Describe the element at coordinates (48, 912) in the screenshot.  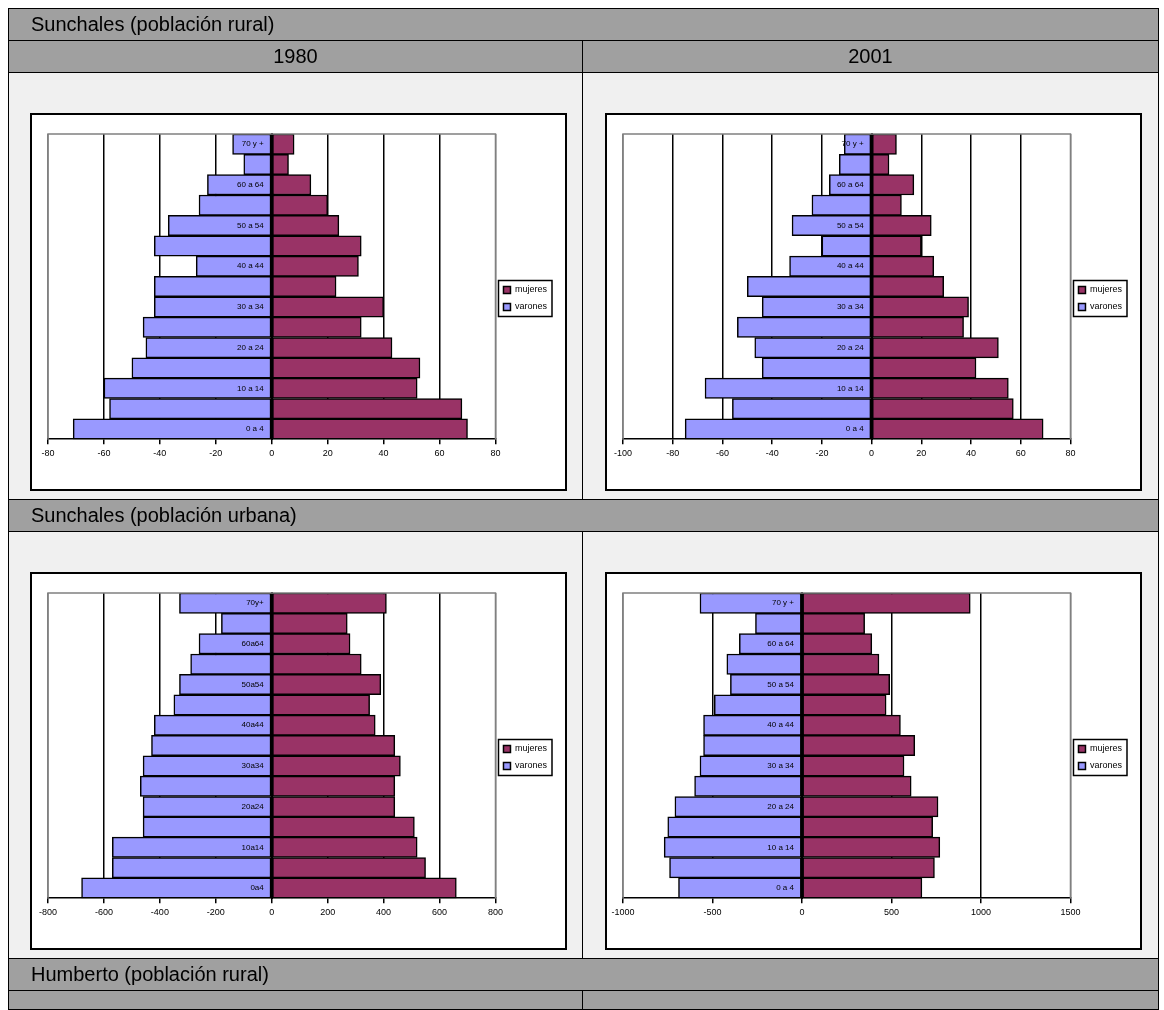
I see `x-tick-label: -800` at that location.